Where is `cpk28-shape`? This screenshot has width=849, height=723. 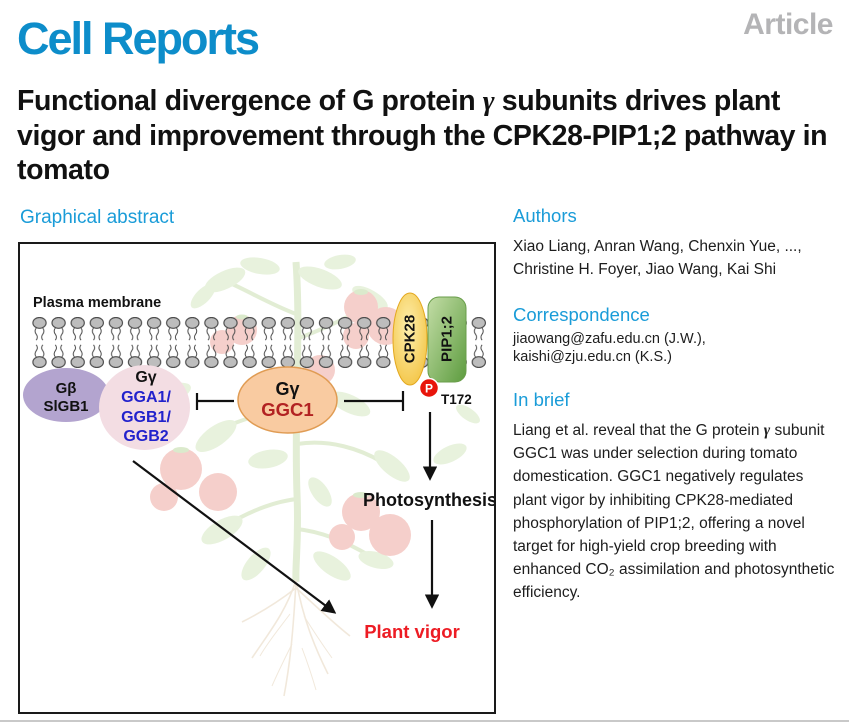
cpk28-shape is located at coordinates (410, 339).